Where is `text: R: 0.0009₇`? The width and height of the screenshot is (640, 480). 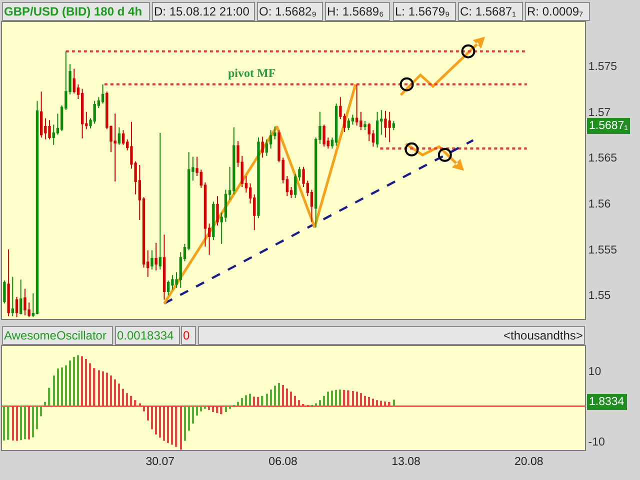
text: R: 0.0009₇ is located at coordinates (555, 11).